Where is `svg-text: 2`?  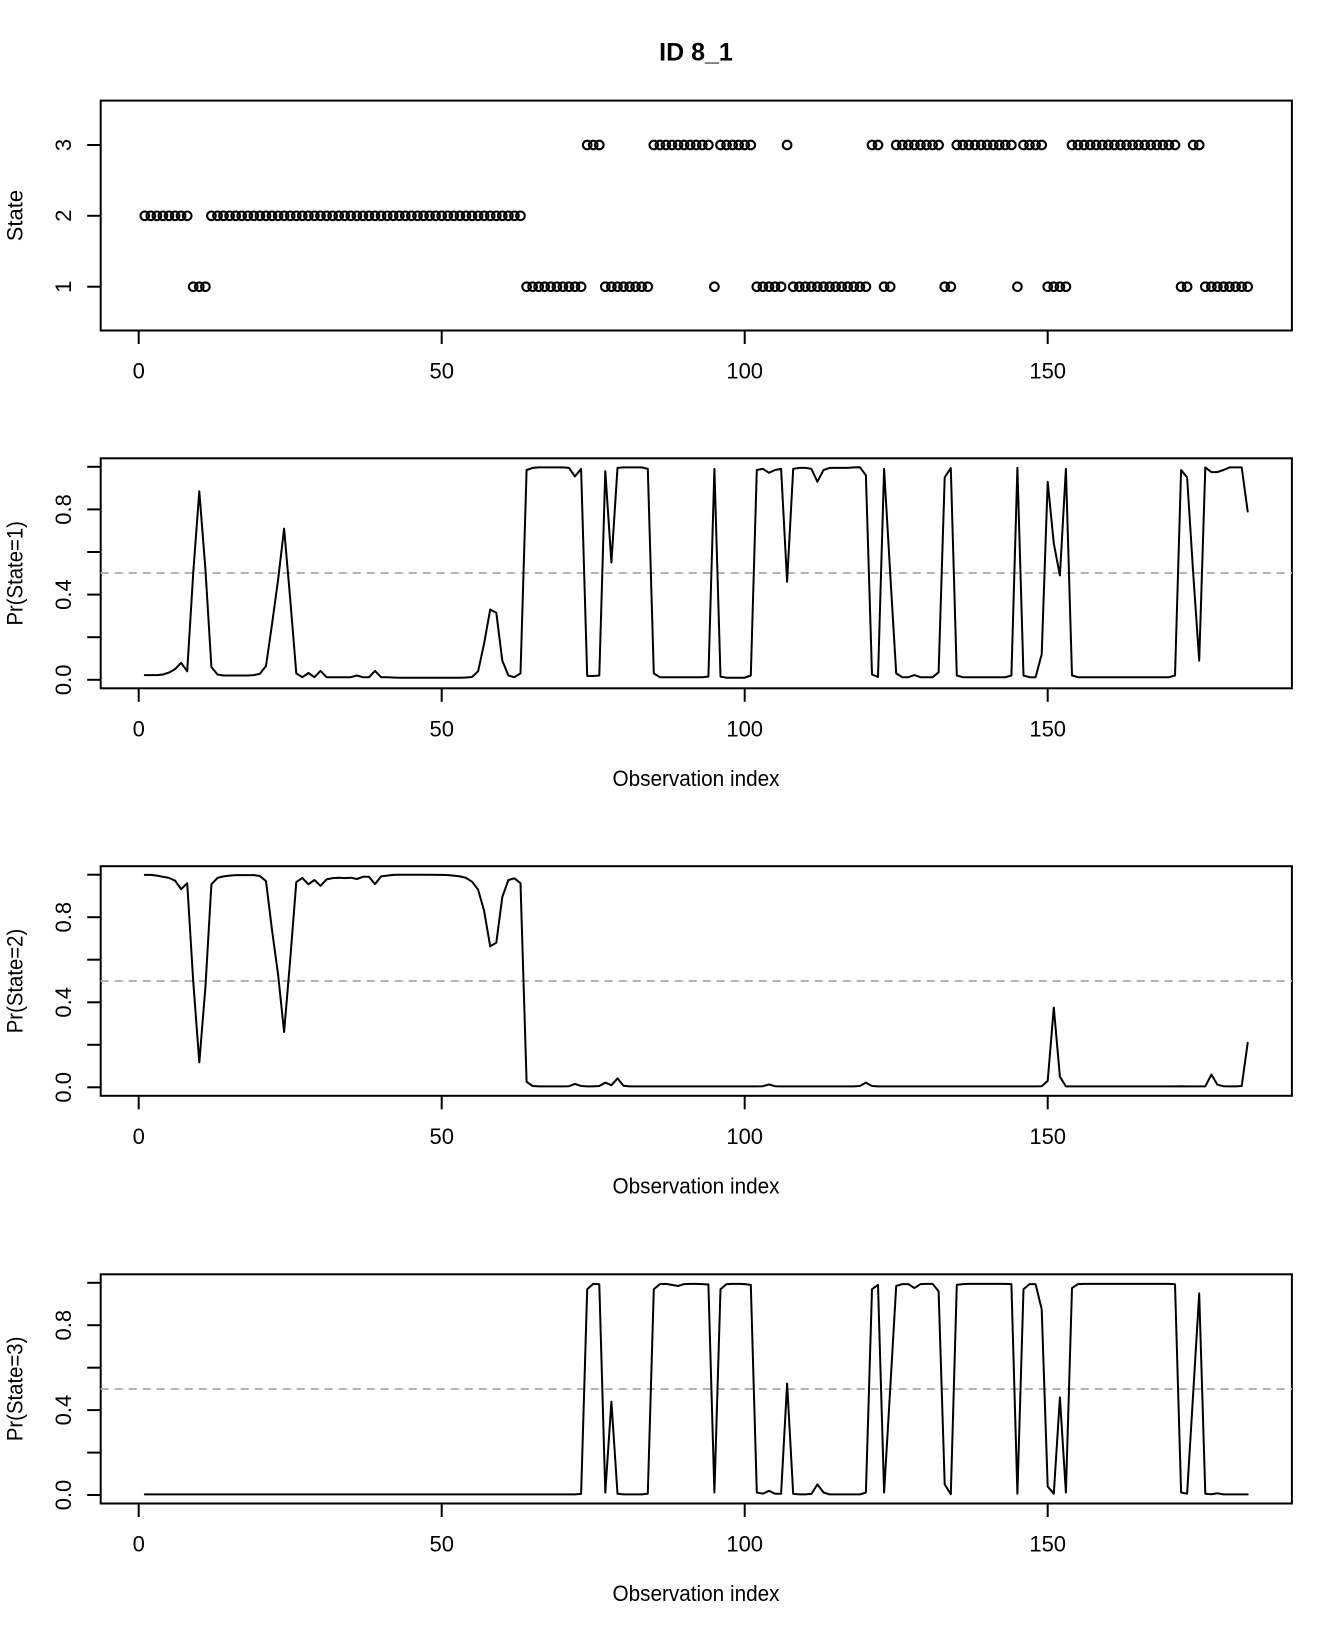
svg-text: 2 is located at coordinates (63, 216).